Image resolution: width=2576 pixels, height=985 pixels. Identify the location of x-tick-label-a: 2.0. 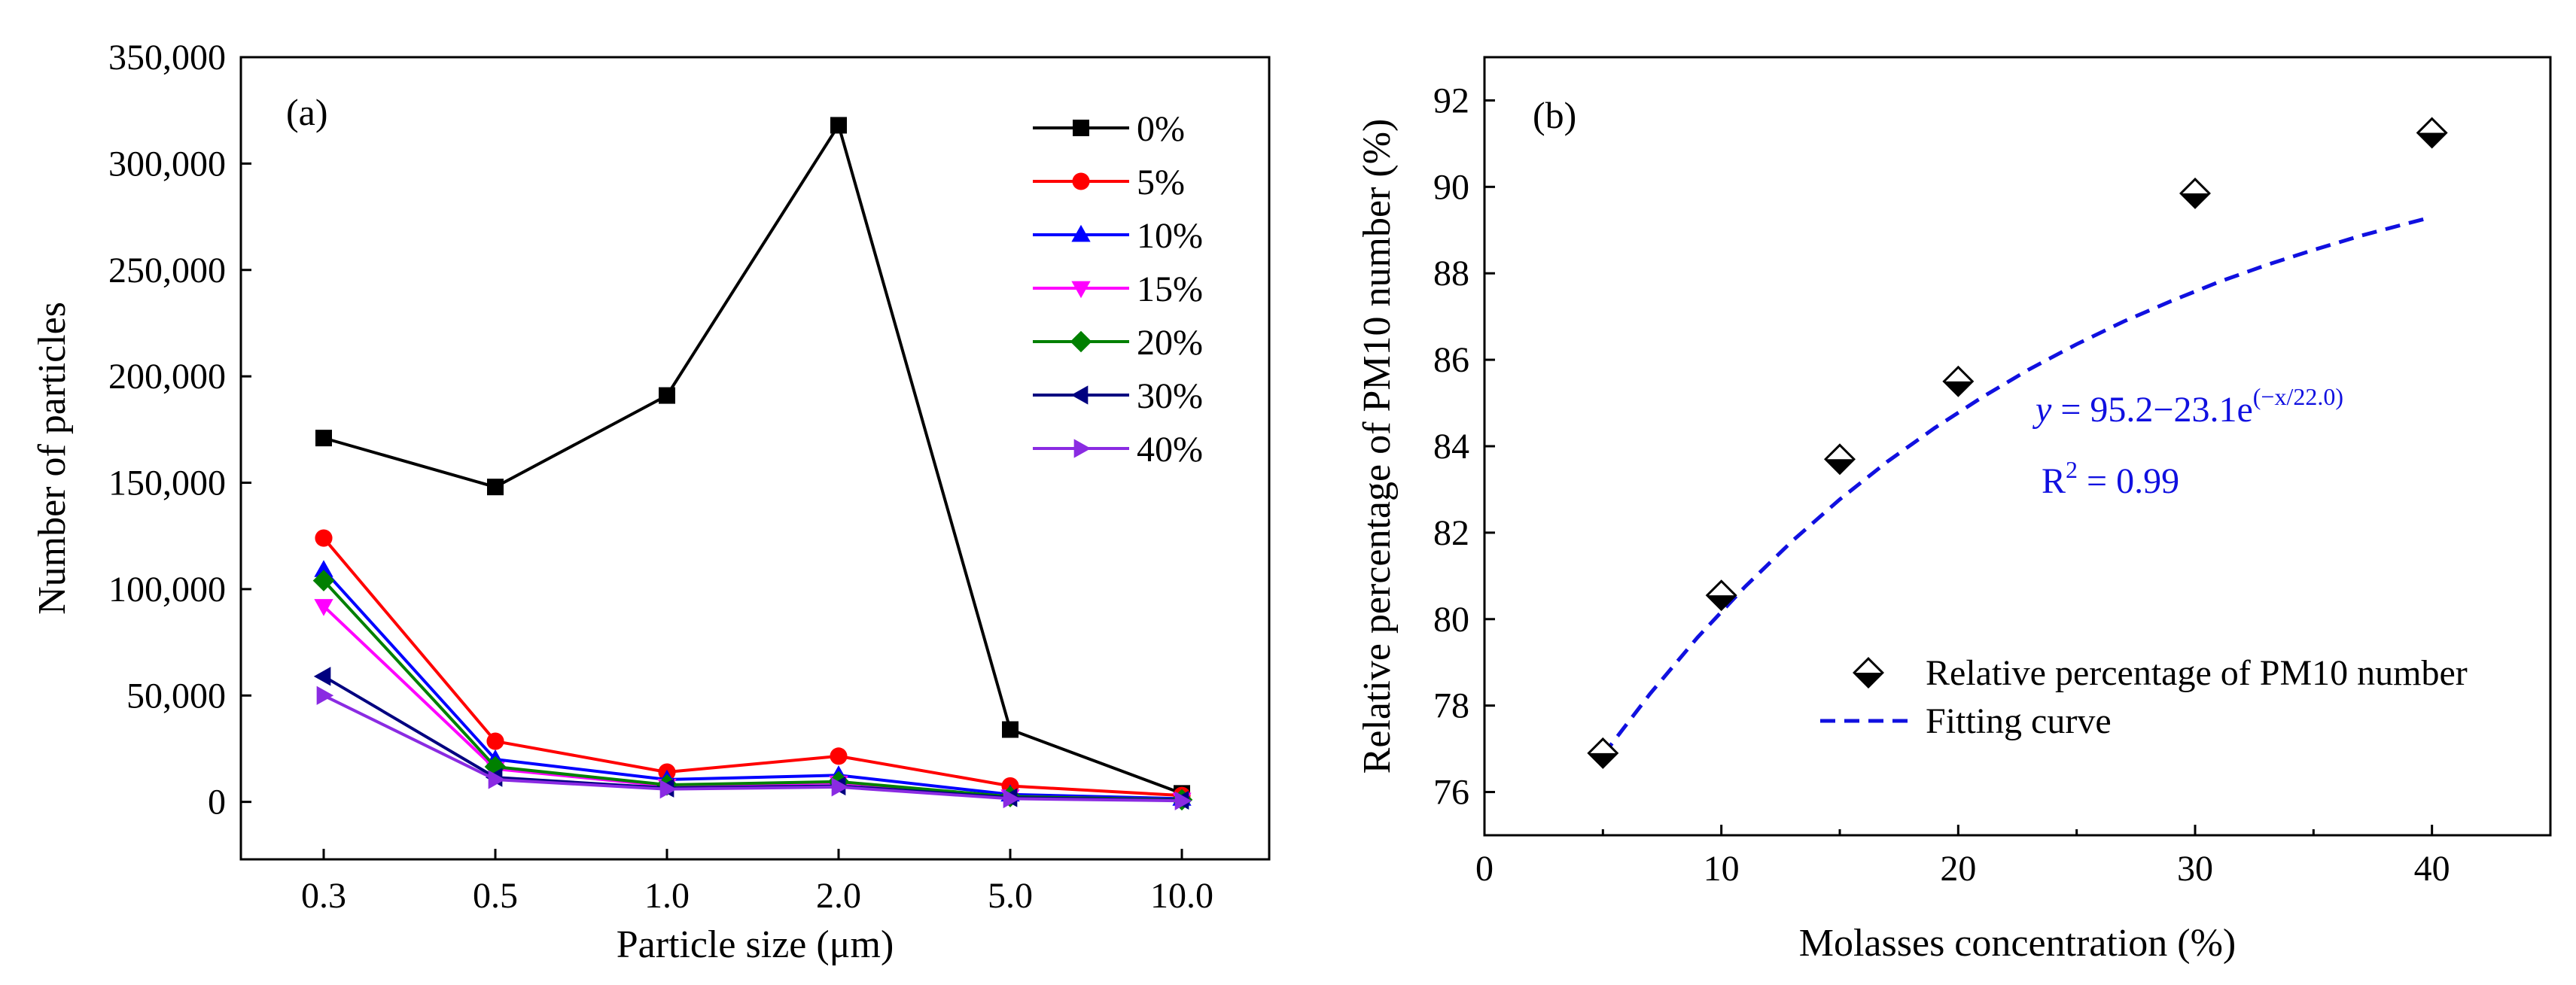
(838, 896).